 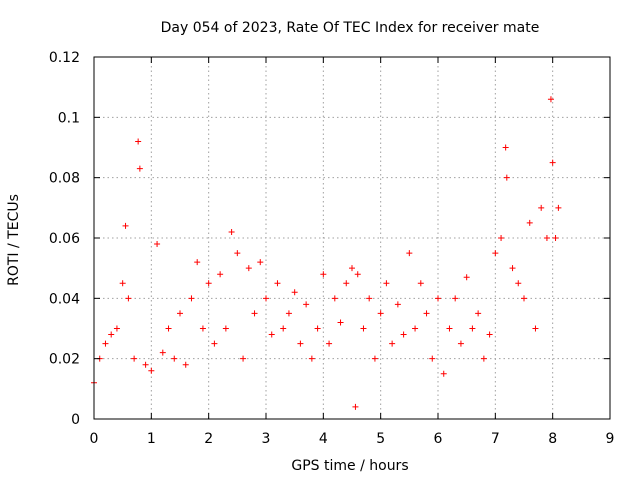 I want to click on x-tick-label: 4, so click(x=323, y=439).